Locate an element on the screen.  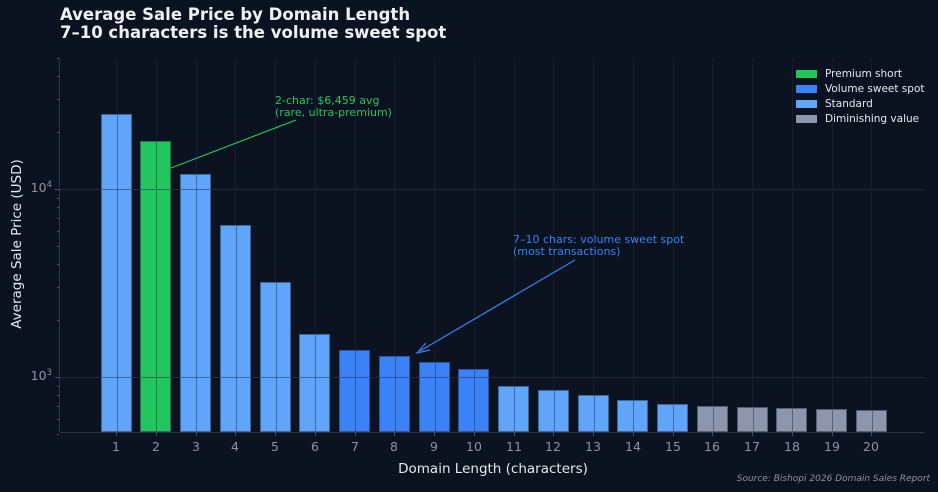
xtick-label: 9 is located at coordinates (434, 446).